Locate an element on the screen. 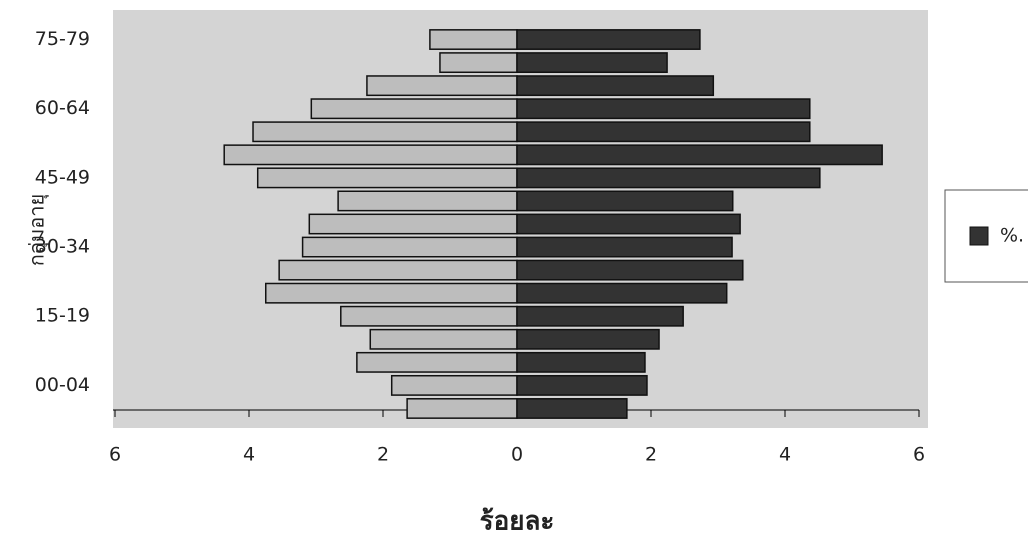 This screenshot has height=547, width=1028. x-axis-title: ร้อยละ is located at coordinates (517, 522).